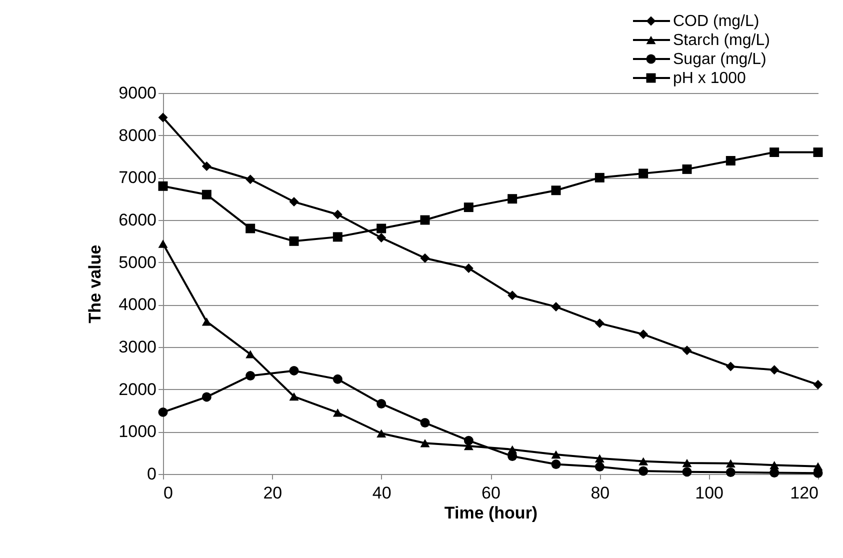 The image size is (843, 558). What do you see at coordinates (716, 21) in the screenshot?
I see `legend-label: COD (mg/L)` at bounding box center [716, 21].